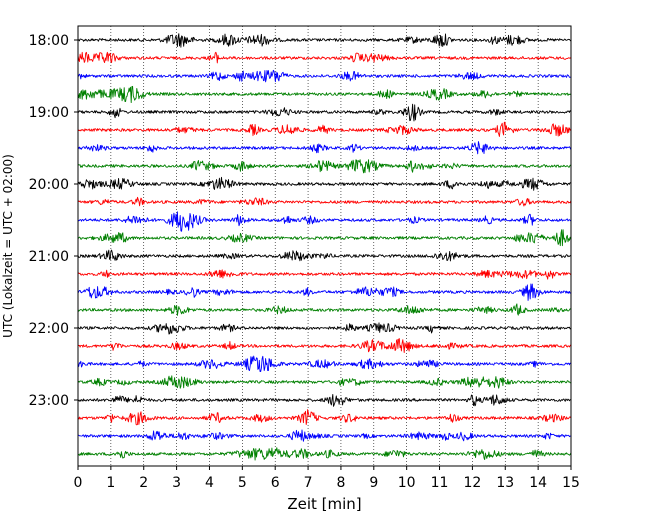 Image resolution: width=650 pixels, height=520 pixels. What do you see at coordinates (49, 185) in the screenshot?
I see `y-tick-label: 20:00` at bounding box center [49, 185].